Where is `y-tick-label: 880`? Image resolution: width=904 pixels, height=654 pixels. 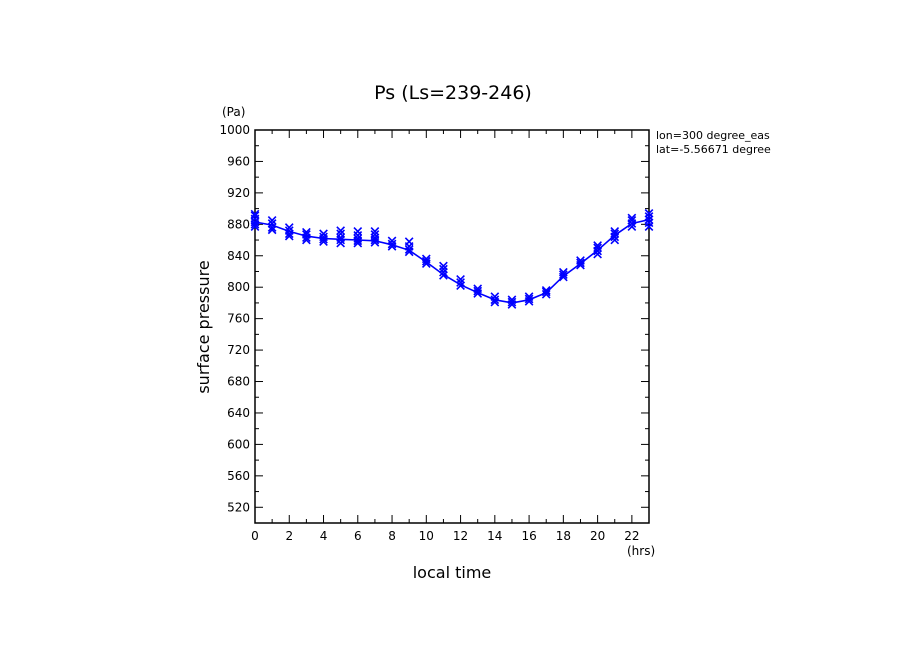 y-tick-label: 880 is located at coordinates (238, 224).